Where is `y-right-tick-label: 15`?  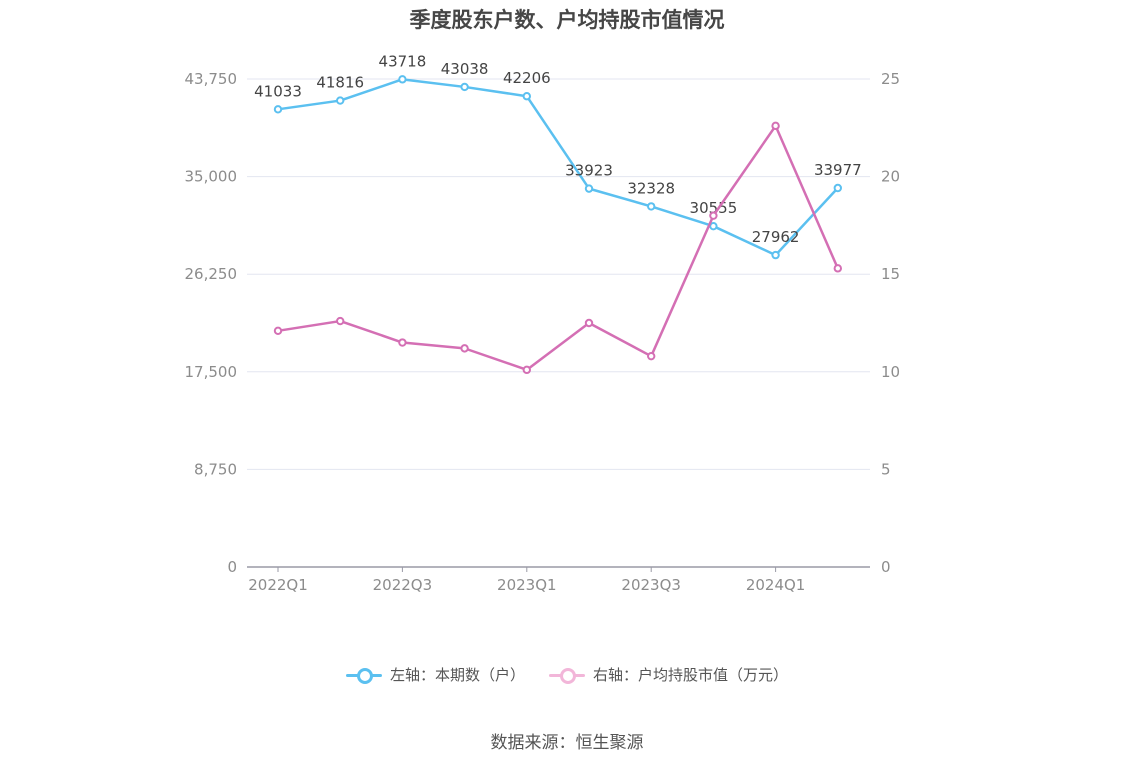 y-right-tick-label: 15 is located at coordinates (890, 274).